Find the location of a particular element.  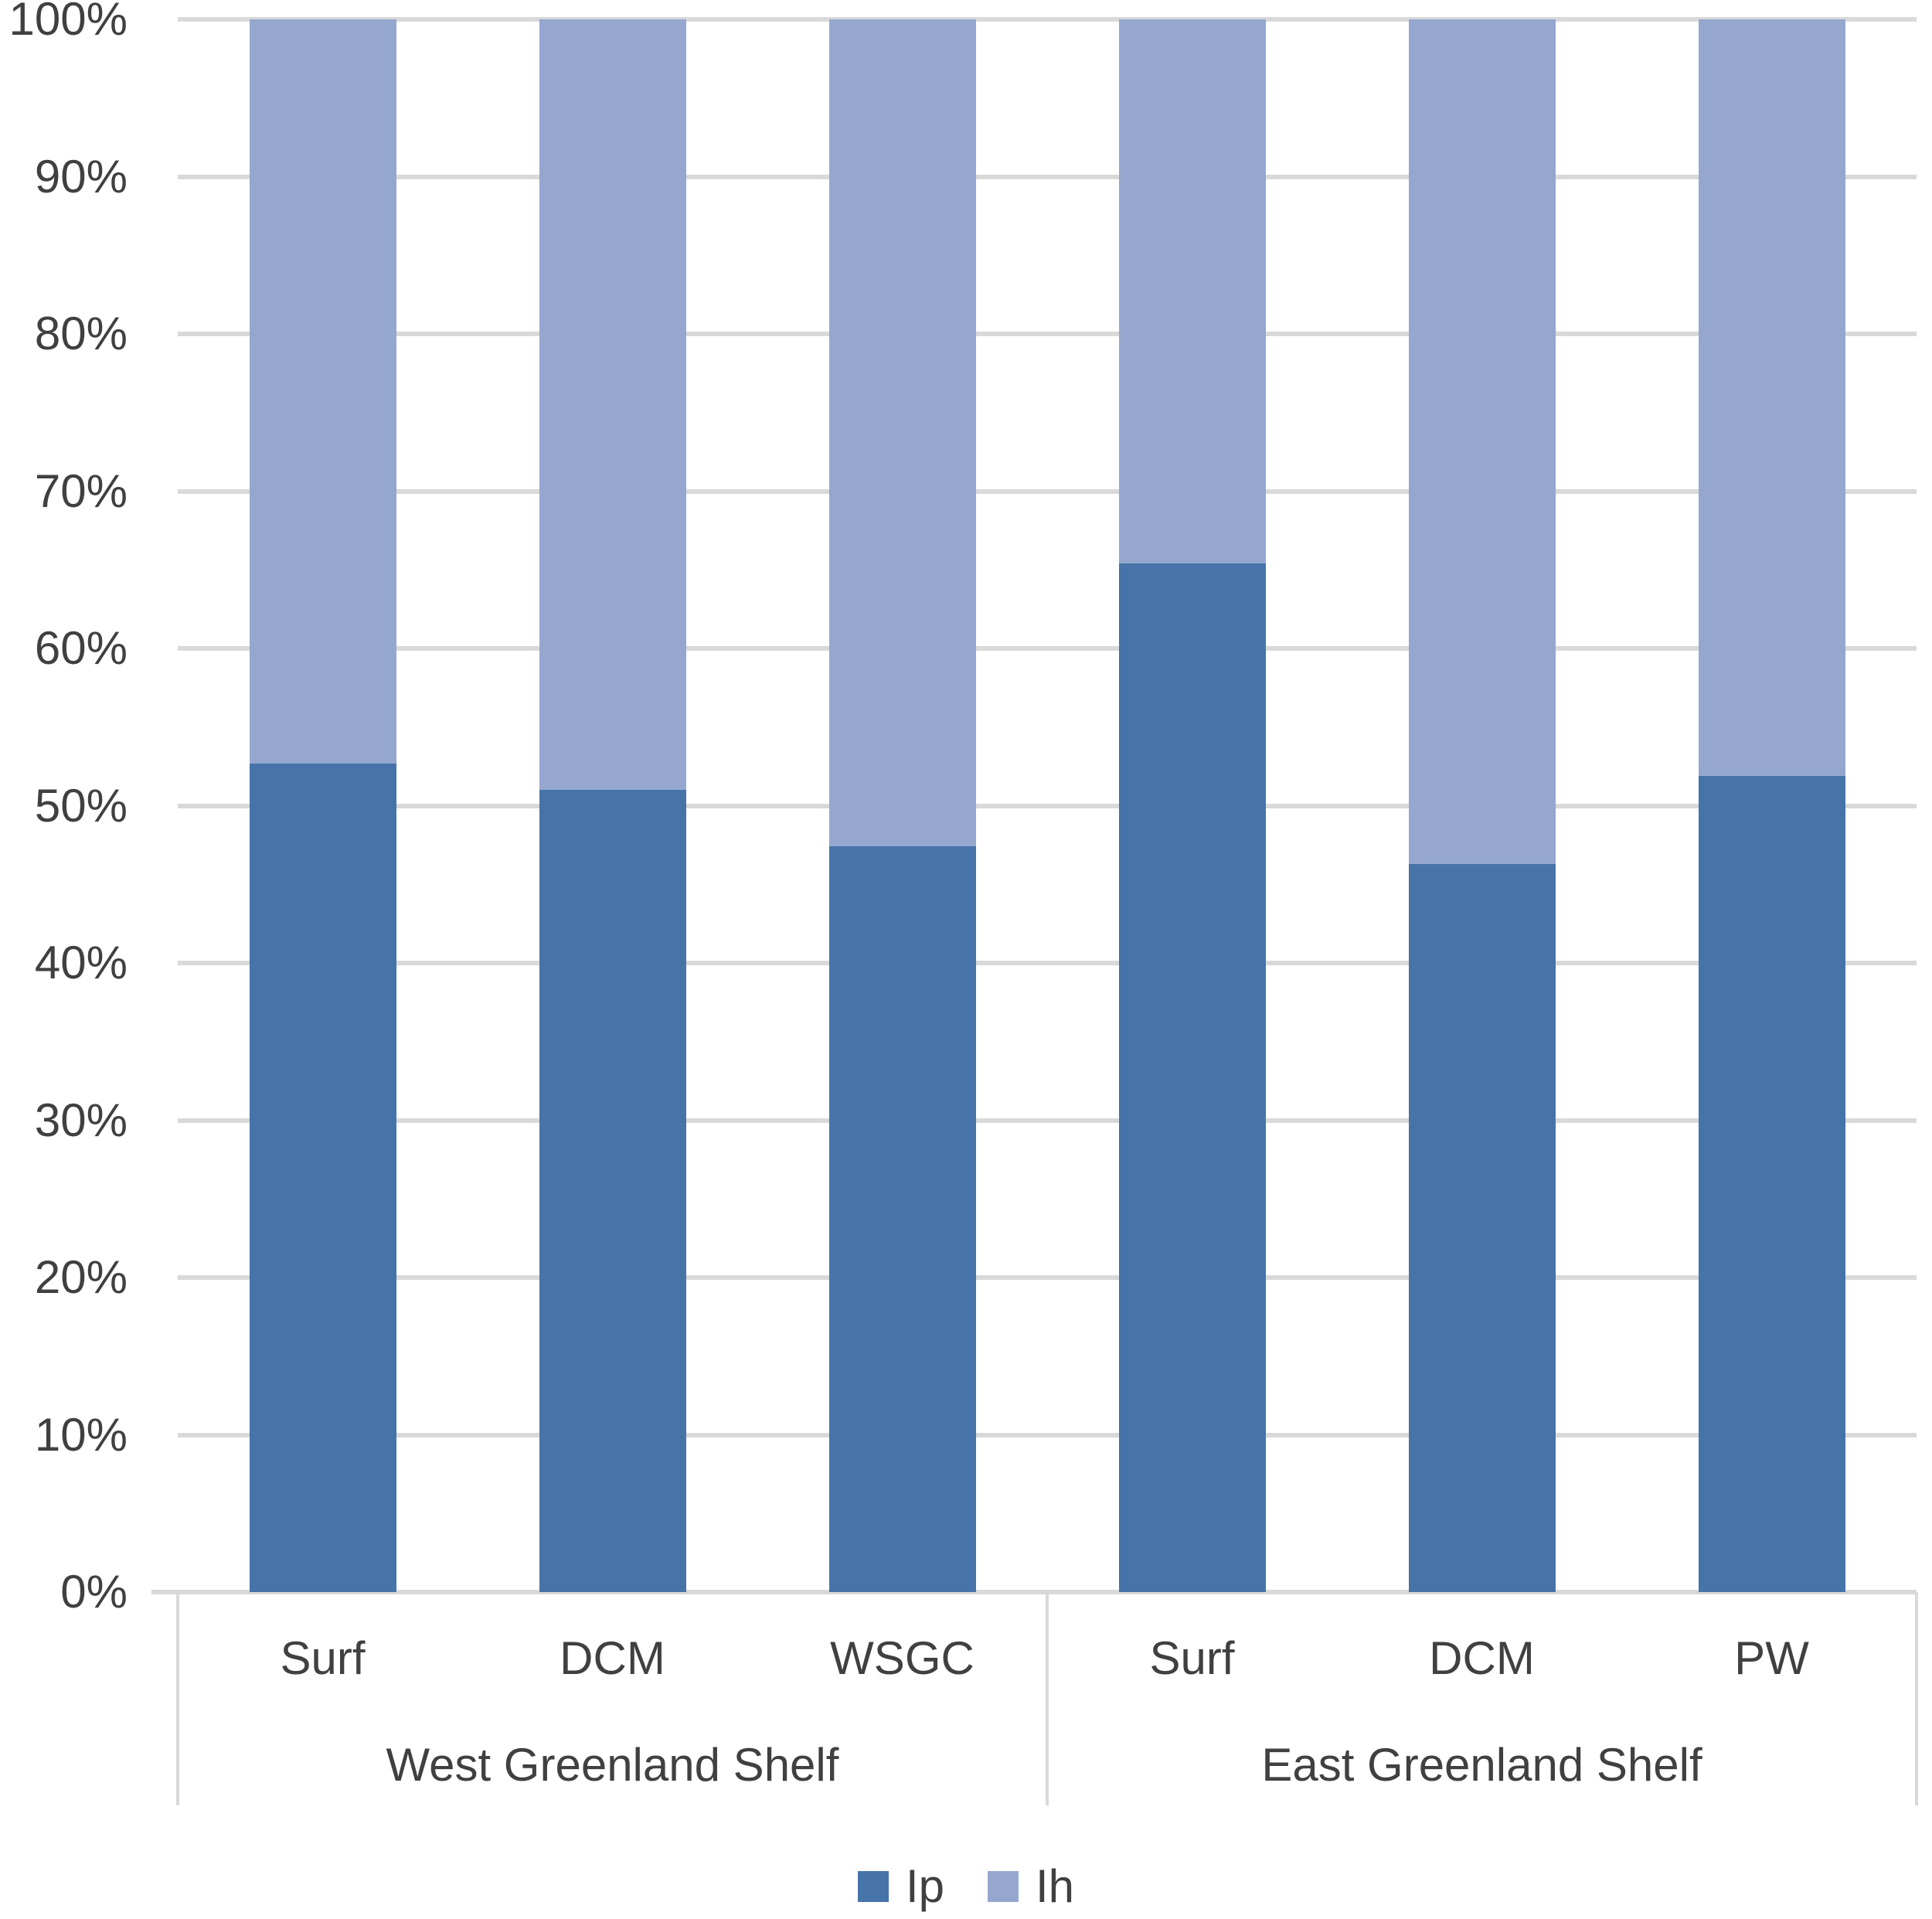

legend: Ip Ih is located at coordinates (966, 1886).